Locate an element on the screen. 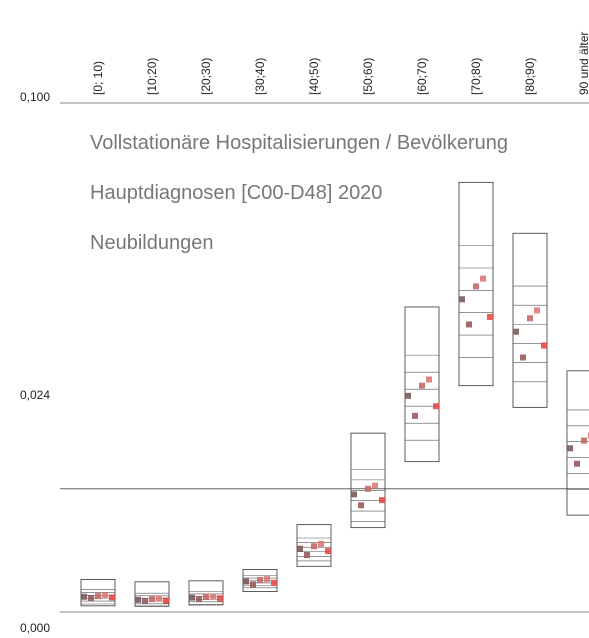 This screenshot has width=589, height=638. x-tick-label: [30;40) is located at coordinates (260, 76).